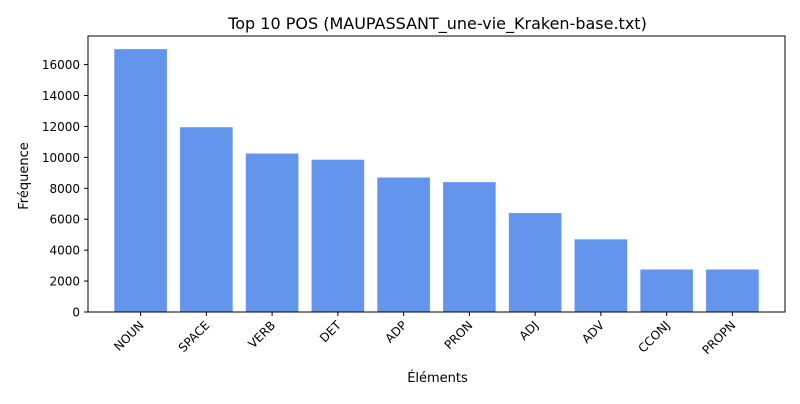 Image resolution: width=800 pixels, height=404 pixels. What do you see at coordinates (593, 332) in the screenshot?
I see `x-tick-label-adv: ADV` at bounding box center [593, 332].